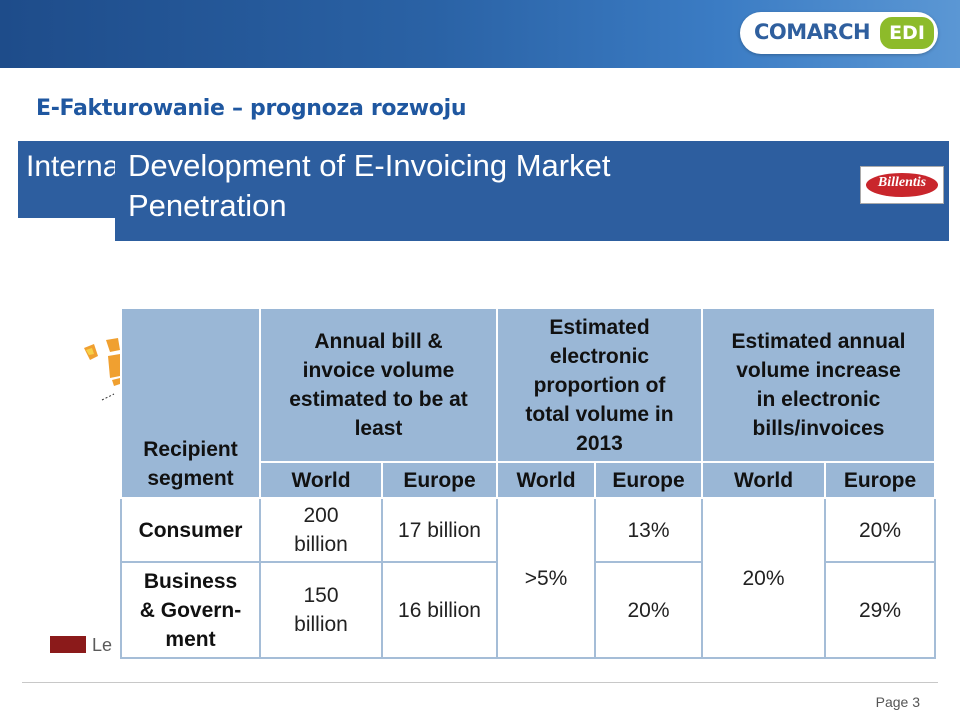 This screenshot has width=960, height=714. I want to click on header-recipient-segment: Recipient segment, so click(190, 403).